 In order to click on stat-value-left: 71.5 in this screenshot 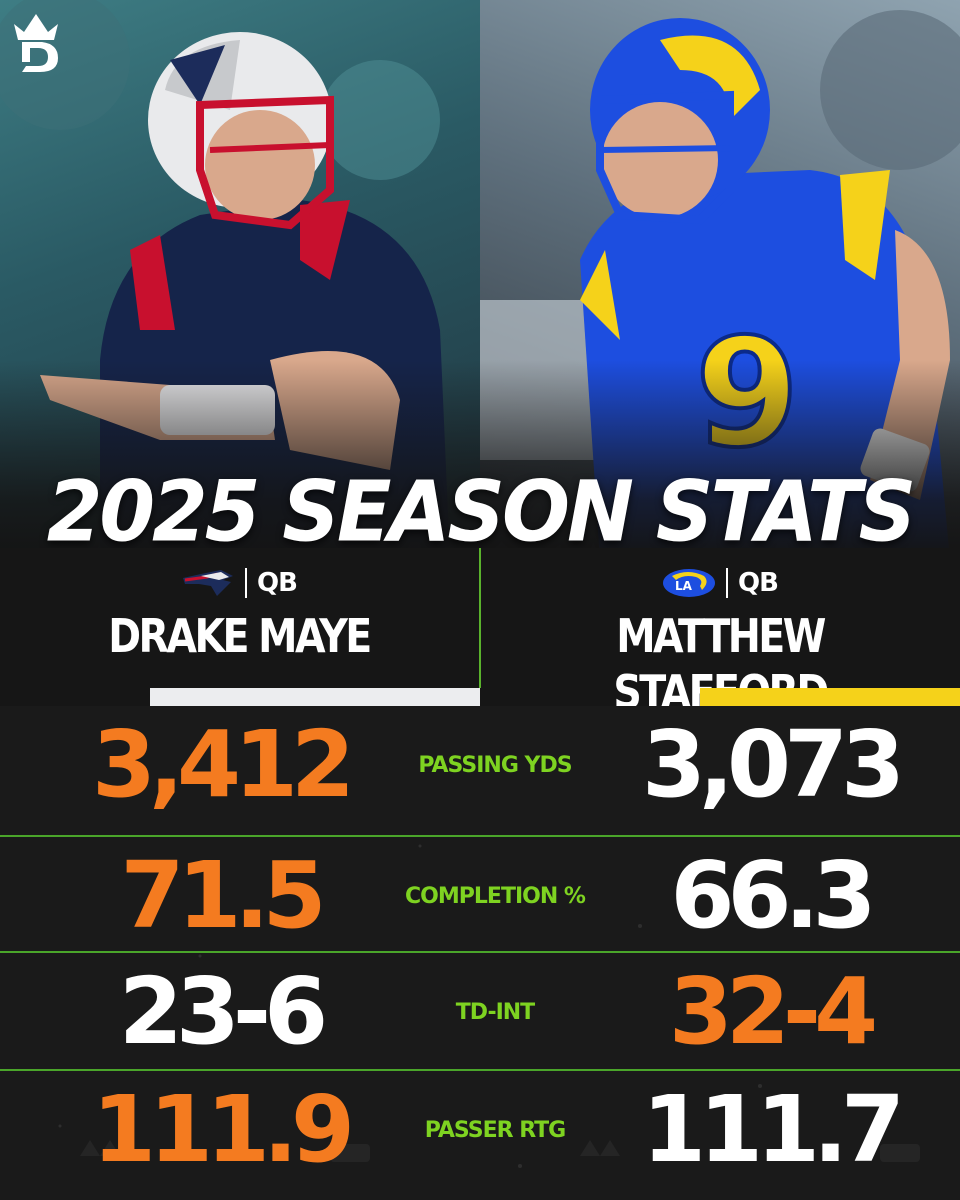, I will do `click(223, 895)`.